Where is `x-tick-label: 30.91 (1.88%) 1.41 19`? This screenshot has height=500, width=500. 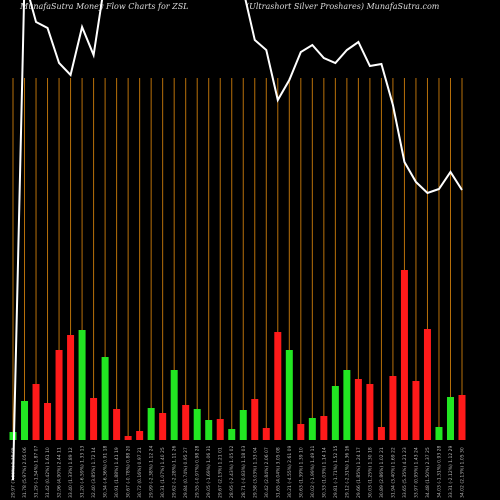 x-tick-label: 30.91 (1.88%) 1.41 19 is located at coordinates (117, 472).